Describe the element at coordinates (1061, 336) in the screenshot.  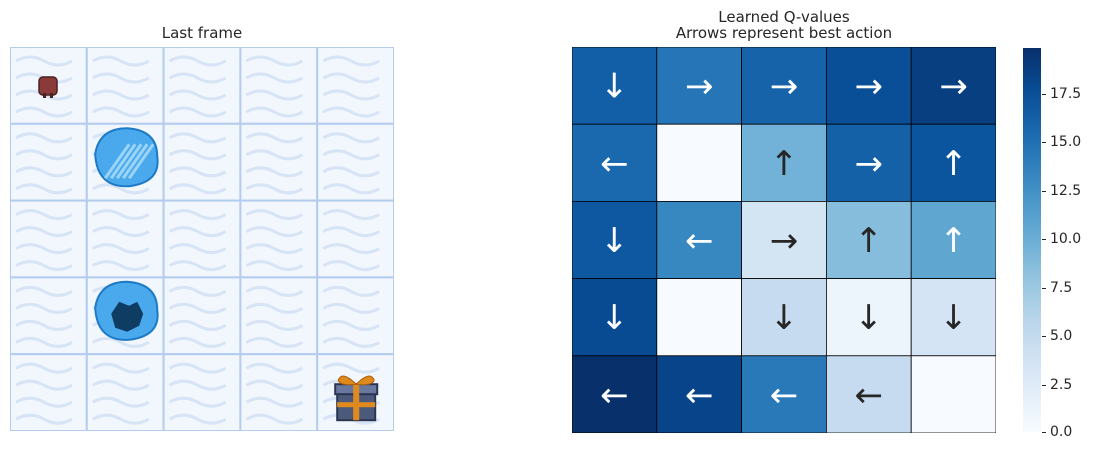
I see `colorbar-tick-label: 5.0` at that location.